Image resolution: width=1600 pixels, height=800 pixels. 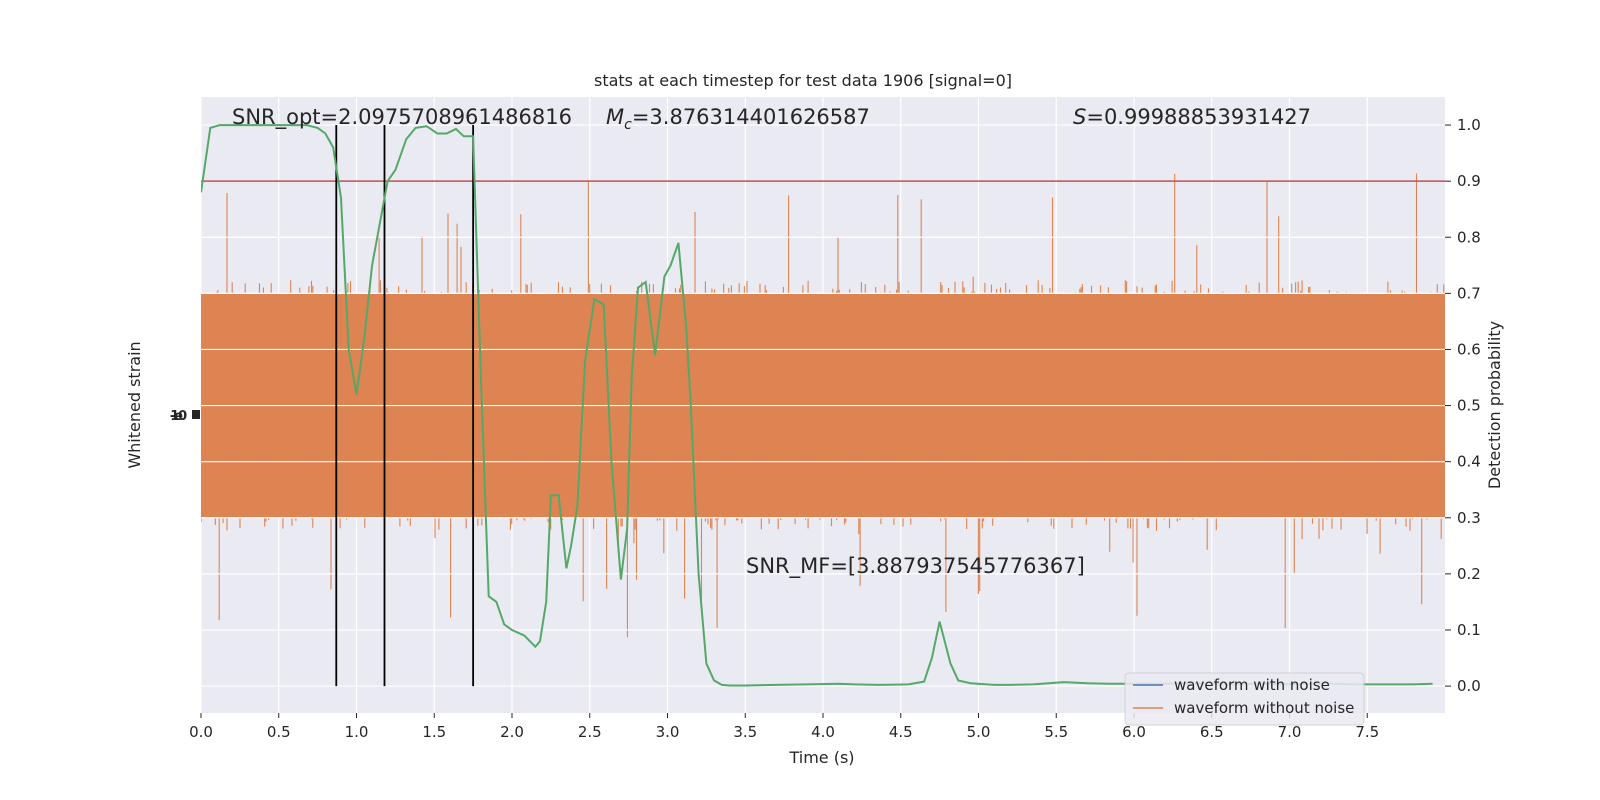 I want to click on y-tick-label: 0.0, so click(x=1469, y=686).